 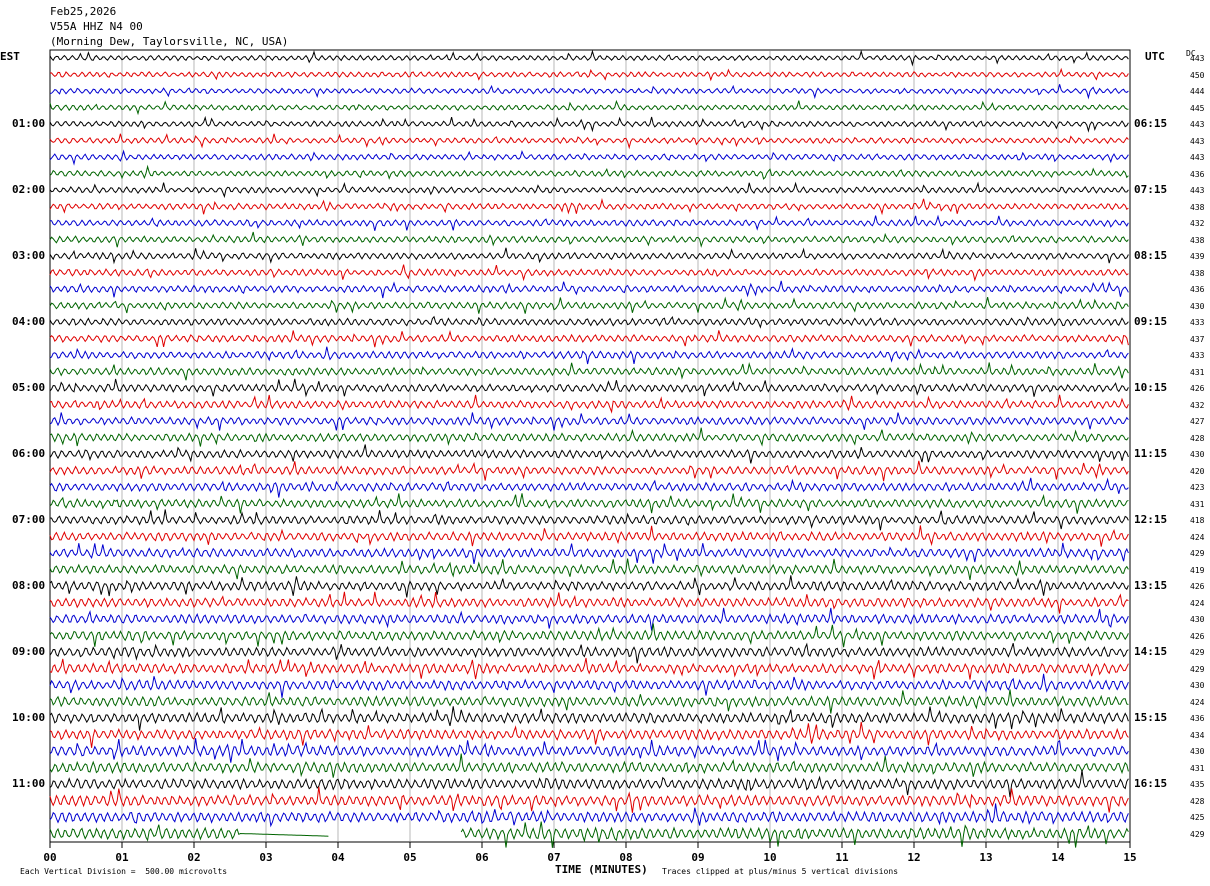 What do you see at coordinates (1197, 421) in the screenshot?
I see `dc-offset-label: 427` at bounding box center [1197, 421].